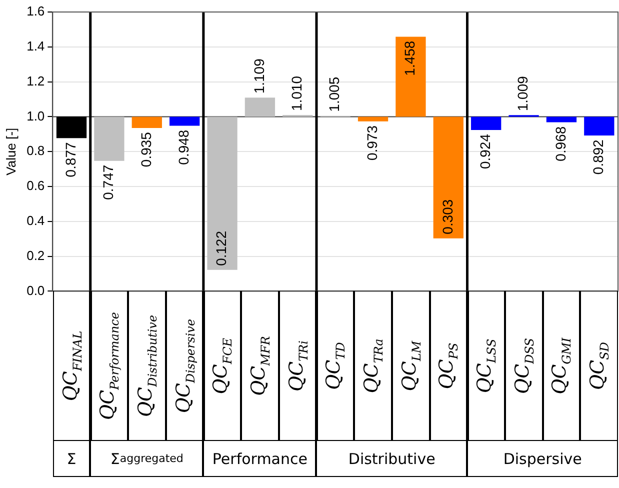 This screenshot has height=488, width=619. Describe the element at coordinates (35, 11) in the screenshot. I see `y-tick-label: 1.6` at that location.